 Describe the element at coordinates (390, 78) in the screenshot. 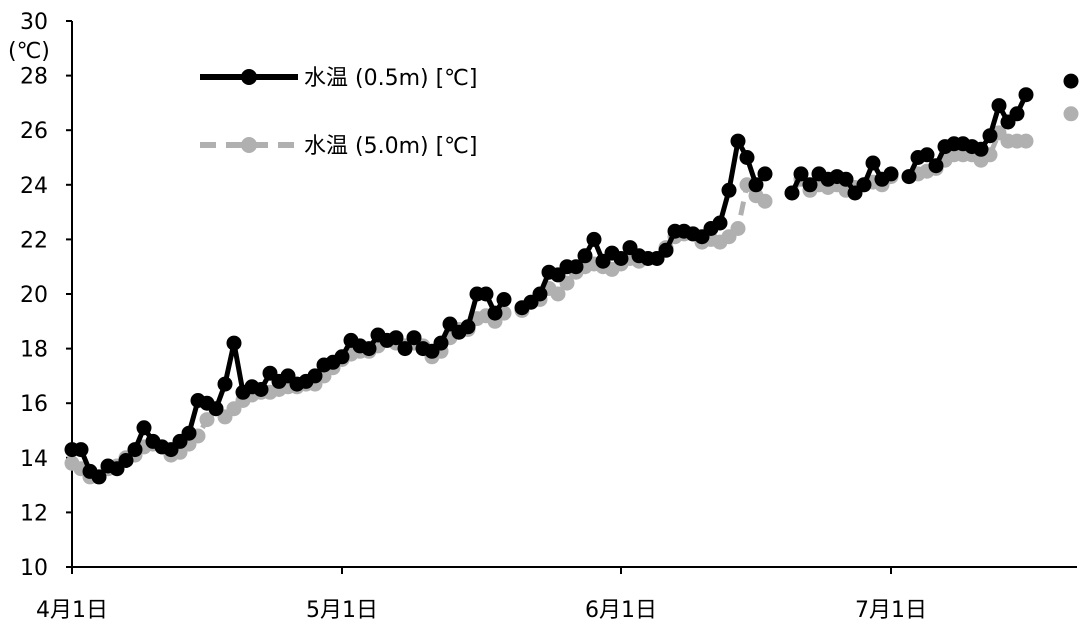

I see `legend-label-0.5m: 水温 (0.5m) [℃]` at that location.